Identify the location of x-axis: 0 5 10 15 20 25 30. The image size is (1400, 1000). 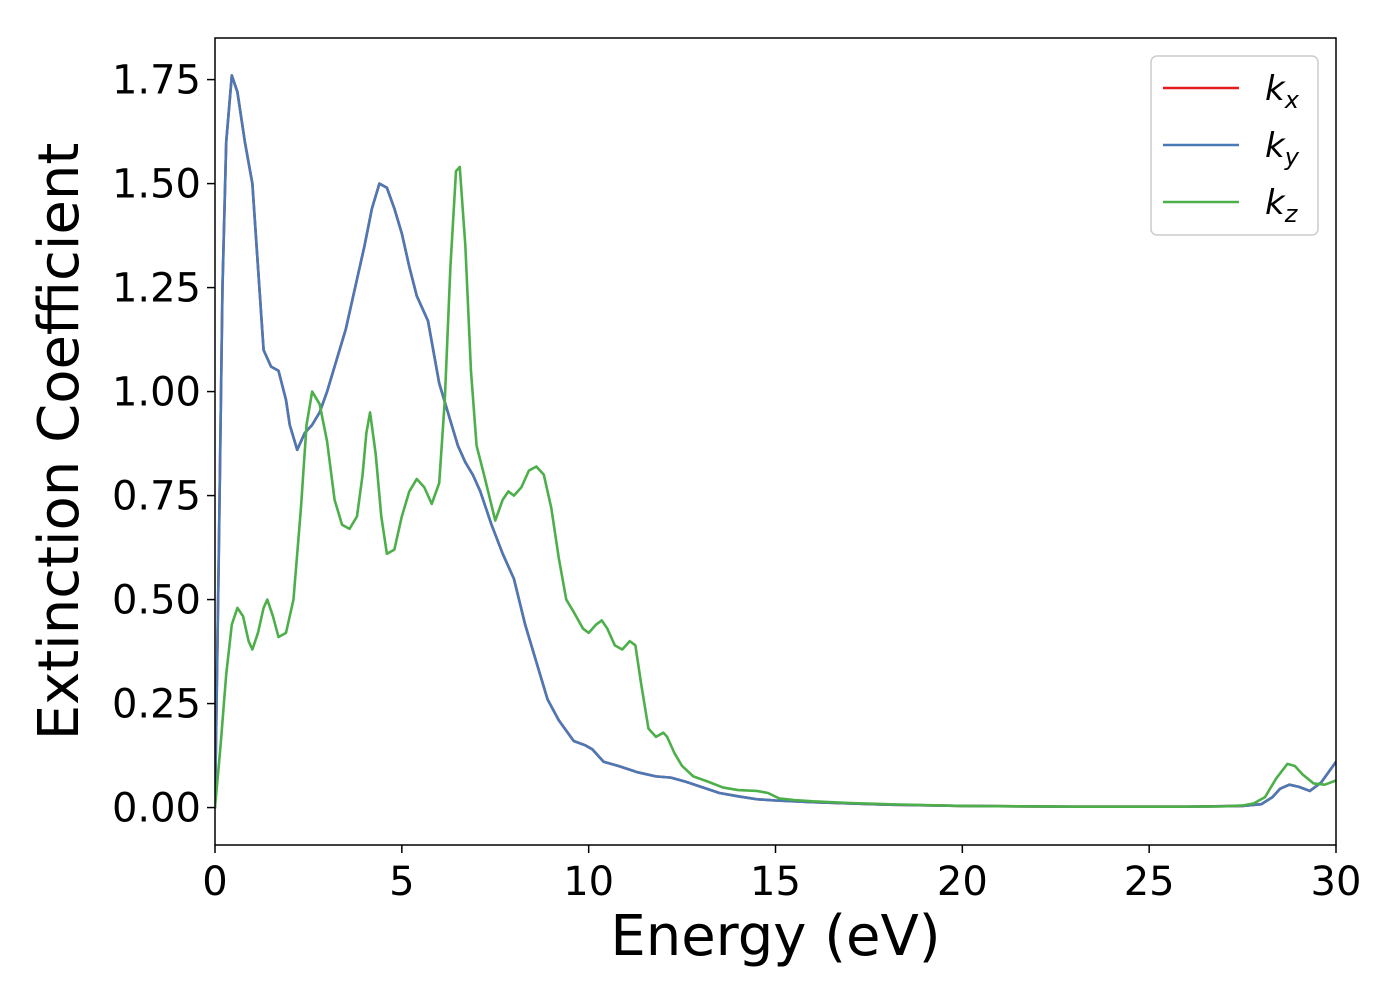
(781, 875).